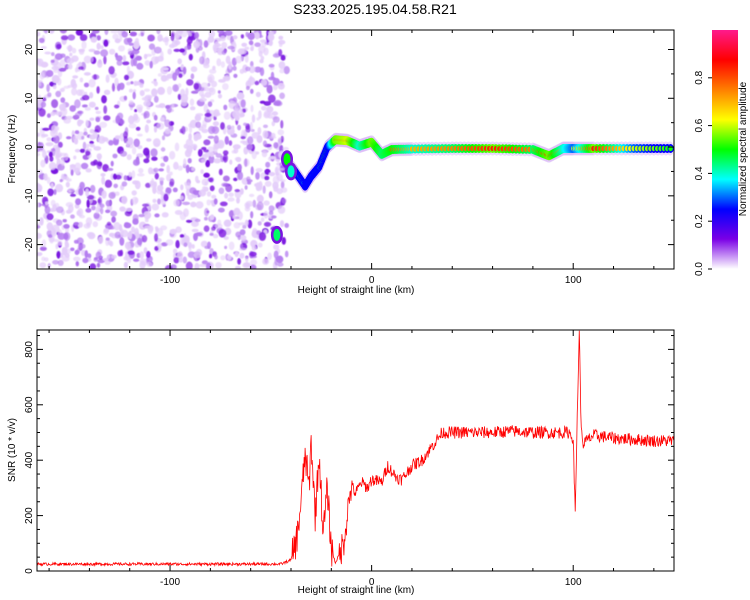 The width and height of the screenshot is (750, 600). Describe the element at coordinates (29, 571) in the screenshot. I see `snr-y-tick-label: 0` at that location.